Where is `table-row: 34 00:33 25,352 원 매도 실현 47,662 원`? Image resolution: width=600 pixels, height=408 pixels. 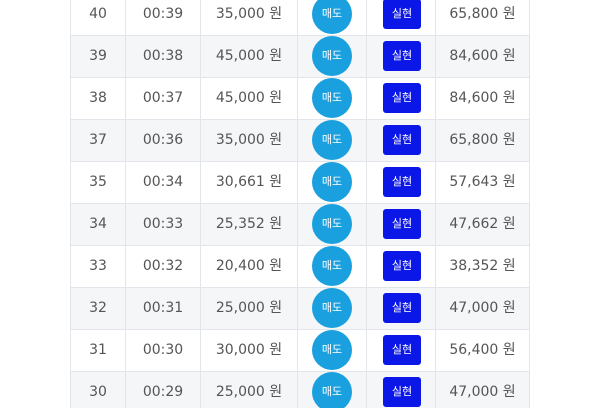 table-row: 34 00:33 25,352 원 매도 실현 47,662 원 is located at coordinates (300, 225).